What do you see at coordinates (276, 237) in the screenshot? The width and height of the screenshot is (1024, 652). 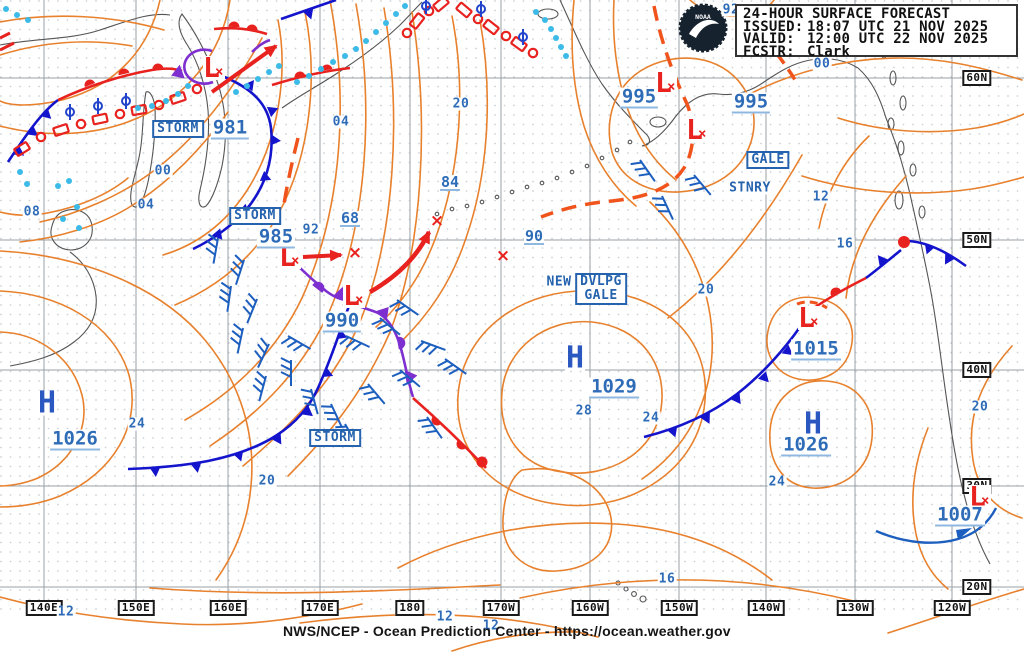 I see `low-pressure-value: 985` at bounding box center [276, 237].